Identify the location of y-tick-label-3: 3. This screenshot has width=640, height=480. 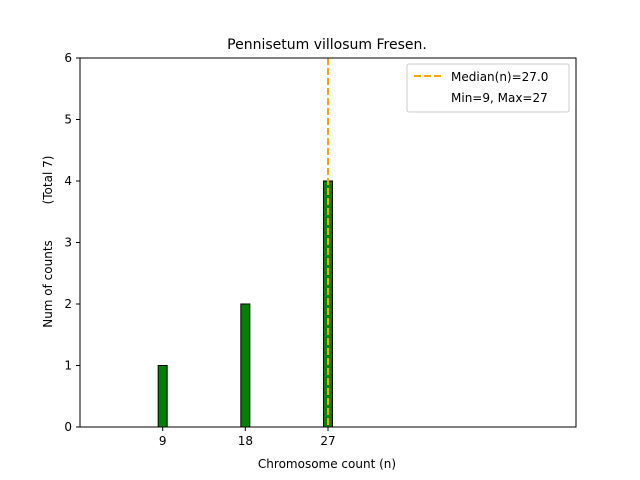
(68, 243).